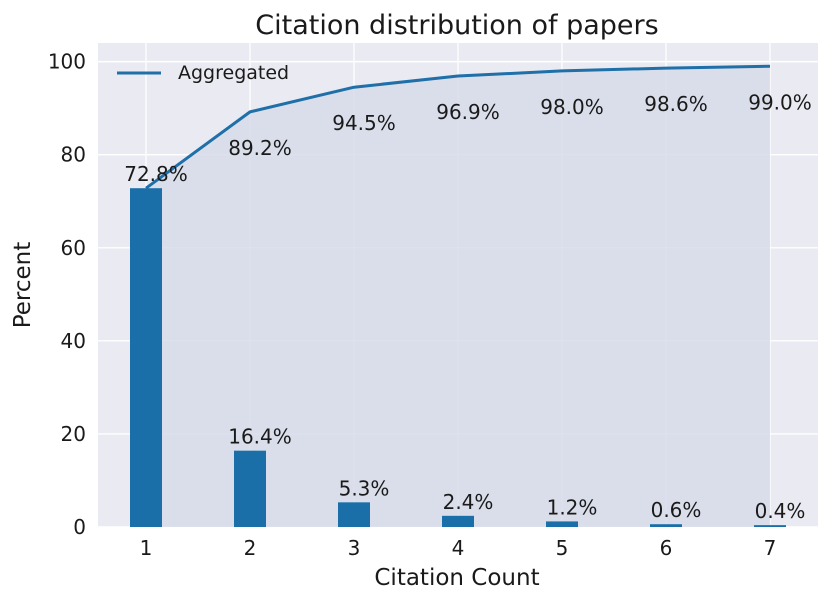 This screenshot has width=830, height=603. I want to click on y-tick-40: 40, so click(73, 341).